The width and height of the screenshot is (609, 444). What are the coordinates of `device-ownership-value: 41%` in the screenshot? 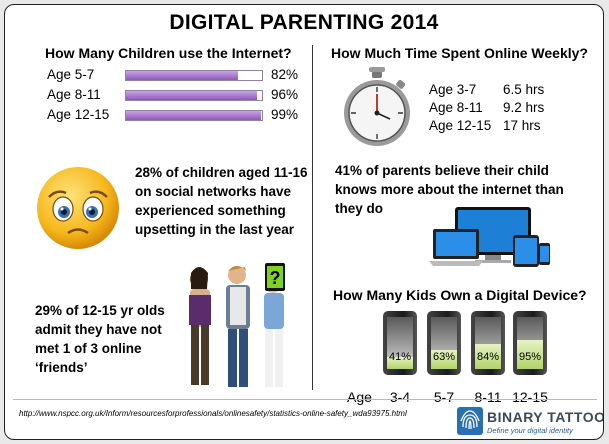 It's located at (400, 357).